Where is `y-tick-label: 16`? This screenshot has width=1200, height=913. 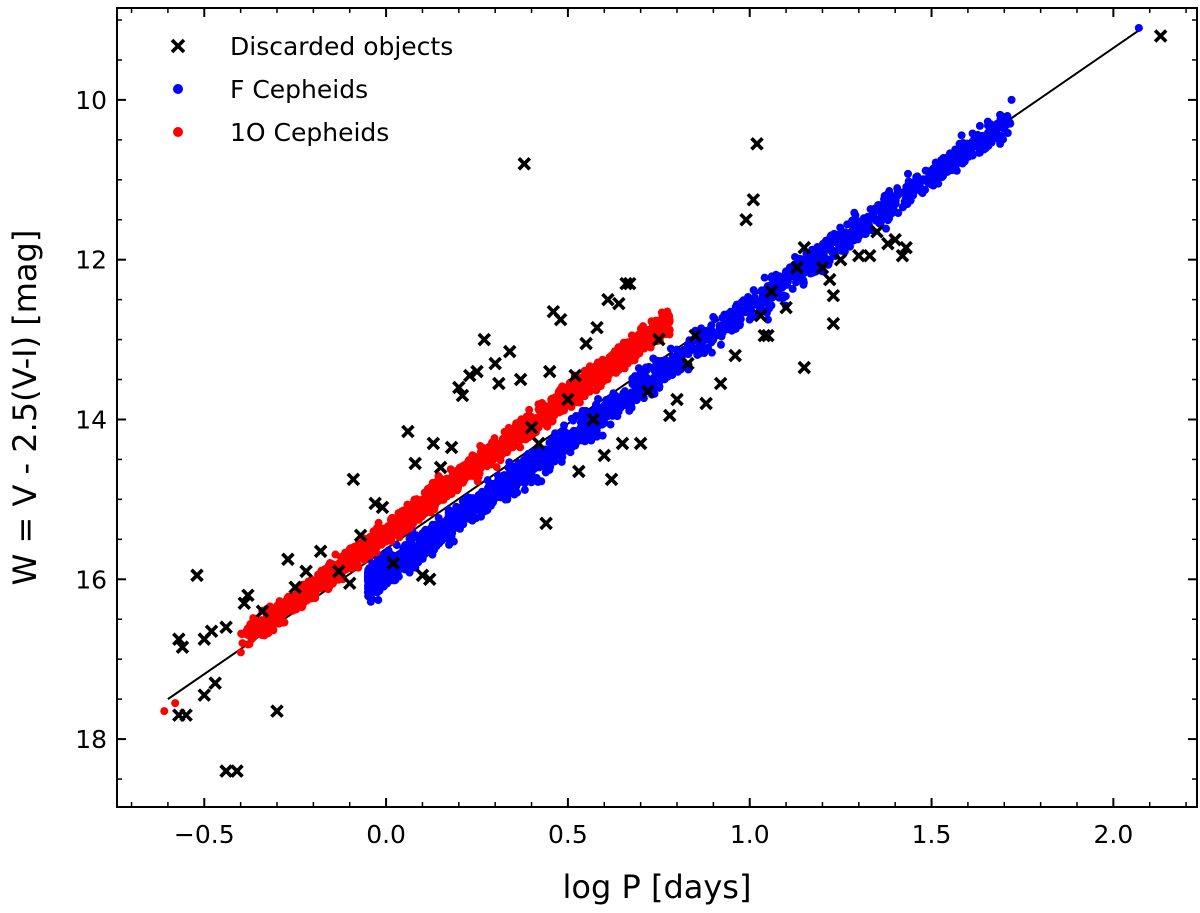
y-tick-label: 16 is located at coordinates (91, 579).